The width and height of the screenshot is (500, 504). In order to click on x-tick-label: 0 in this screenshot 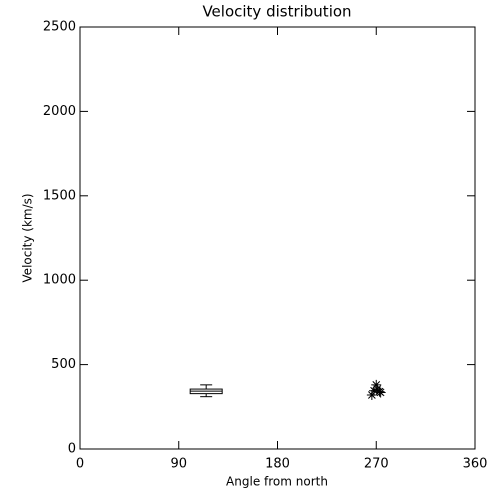, I will do `click(80, 464)`.